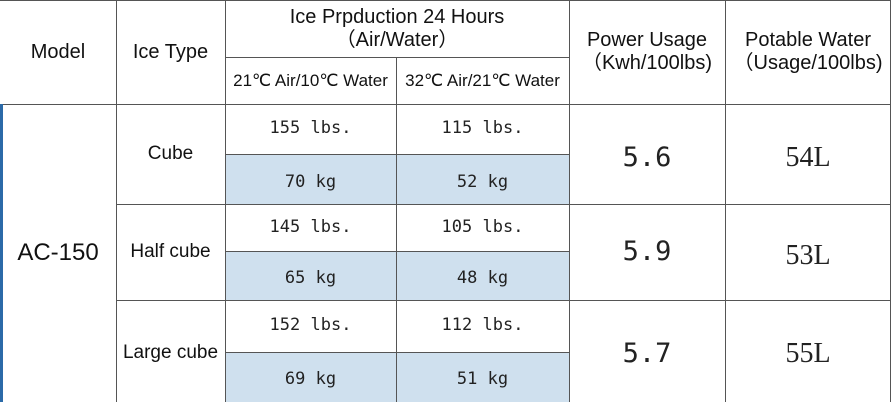 This screenshot has height=402, width=891. Describe the element at coordinates (170, 51) in the screenshot. I see `header-ice-type: Ice Type` at that location.